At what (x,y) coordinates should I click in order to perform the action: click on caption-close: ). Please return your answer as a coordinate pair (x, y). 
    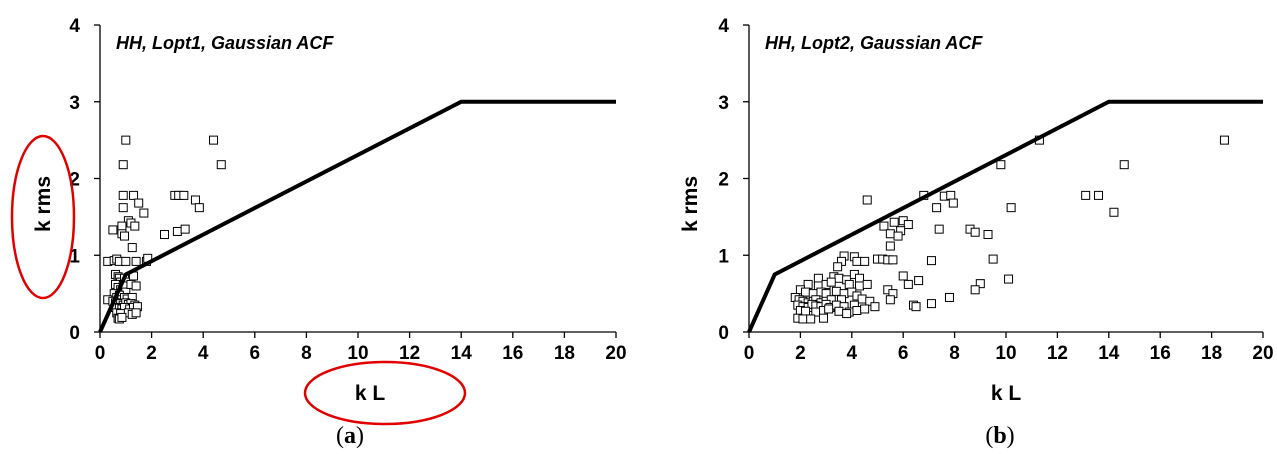
    Looking at the image, I should click on (360, 436).